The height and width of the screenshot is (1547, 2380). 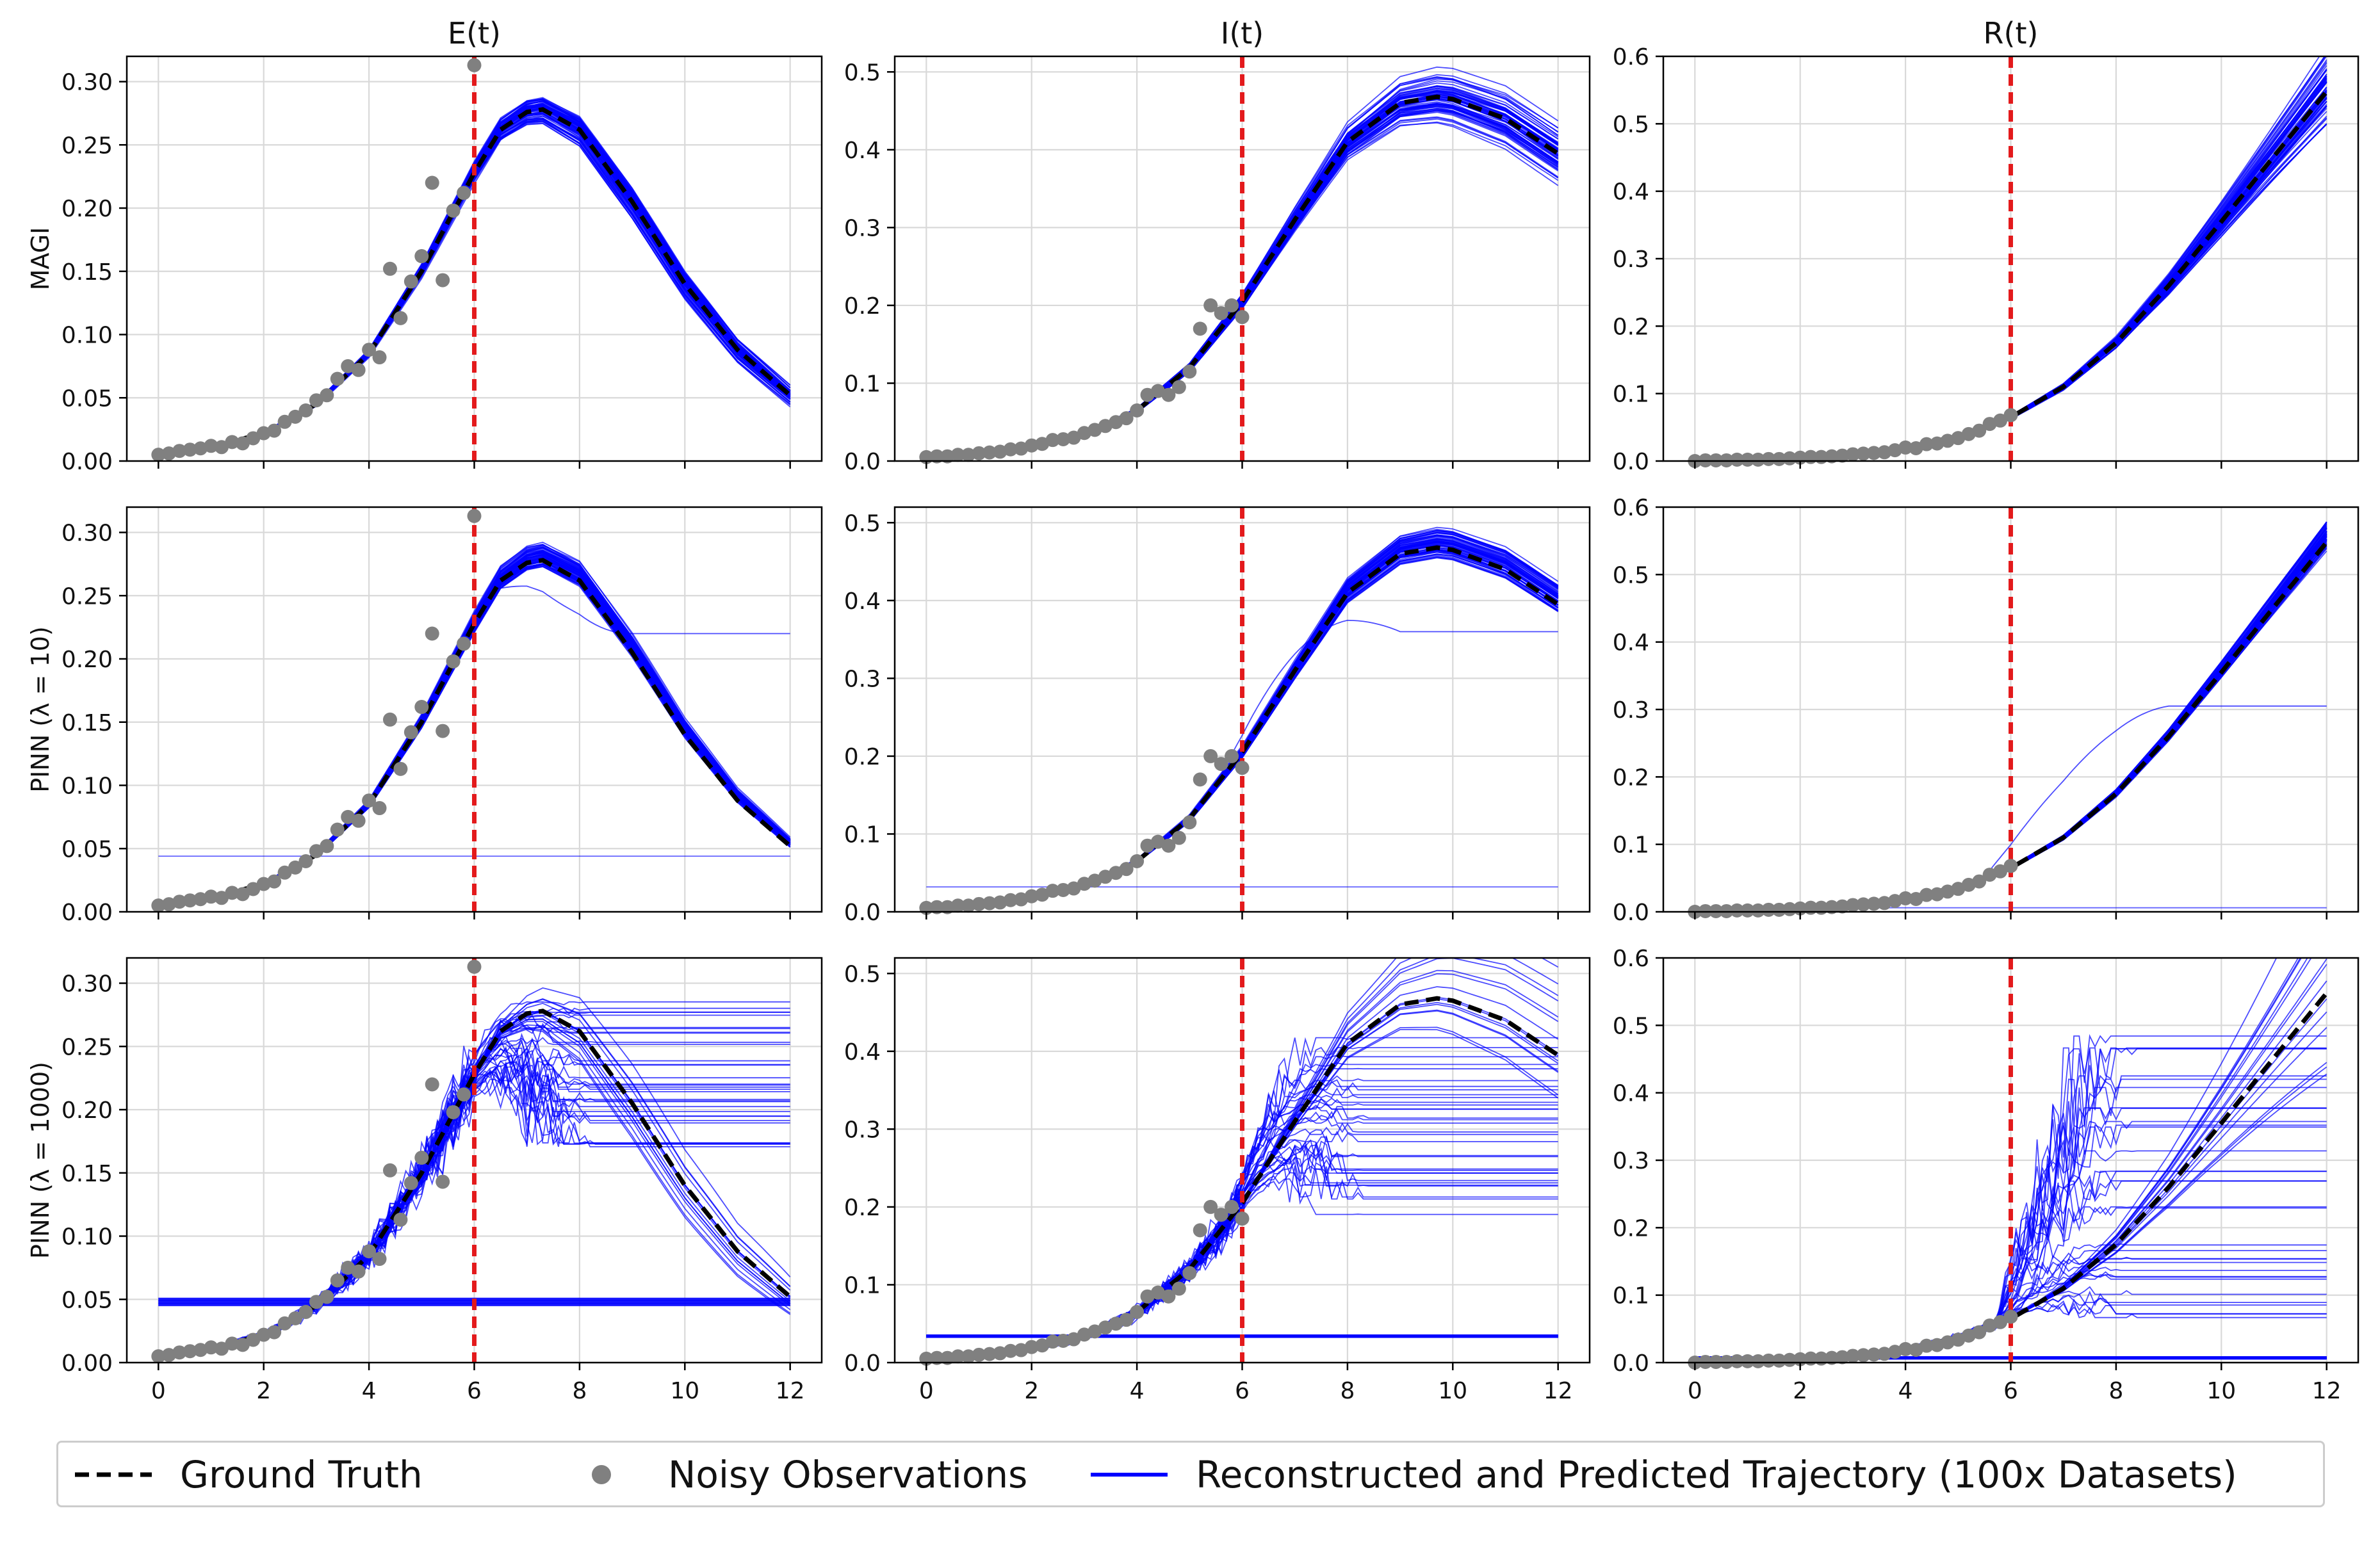 What do you see at coordinates (2012, 1177) in the screenshot?
I see `ground-truth-line` at bounding box center [2012, 1177].